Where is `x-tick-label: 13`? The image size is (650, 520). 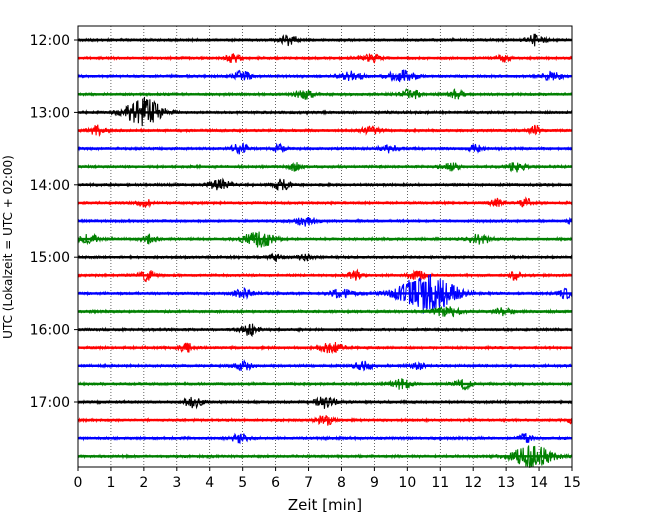 x-tick-label: 13 is located at coordinates (506, 483).